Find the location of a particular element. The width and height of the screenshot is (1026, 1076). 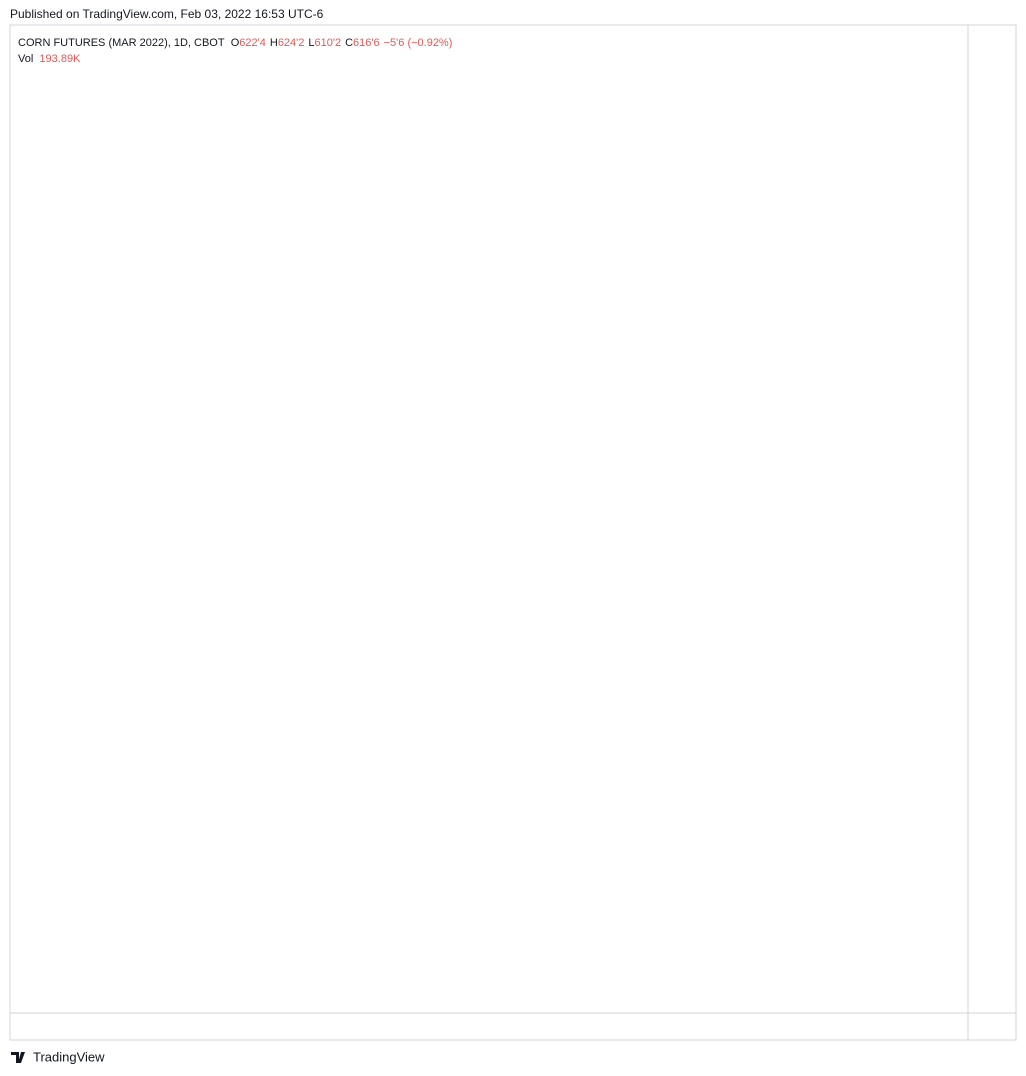

brand: TradingView is located at coordinates (58, 1056).